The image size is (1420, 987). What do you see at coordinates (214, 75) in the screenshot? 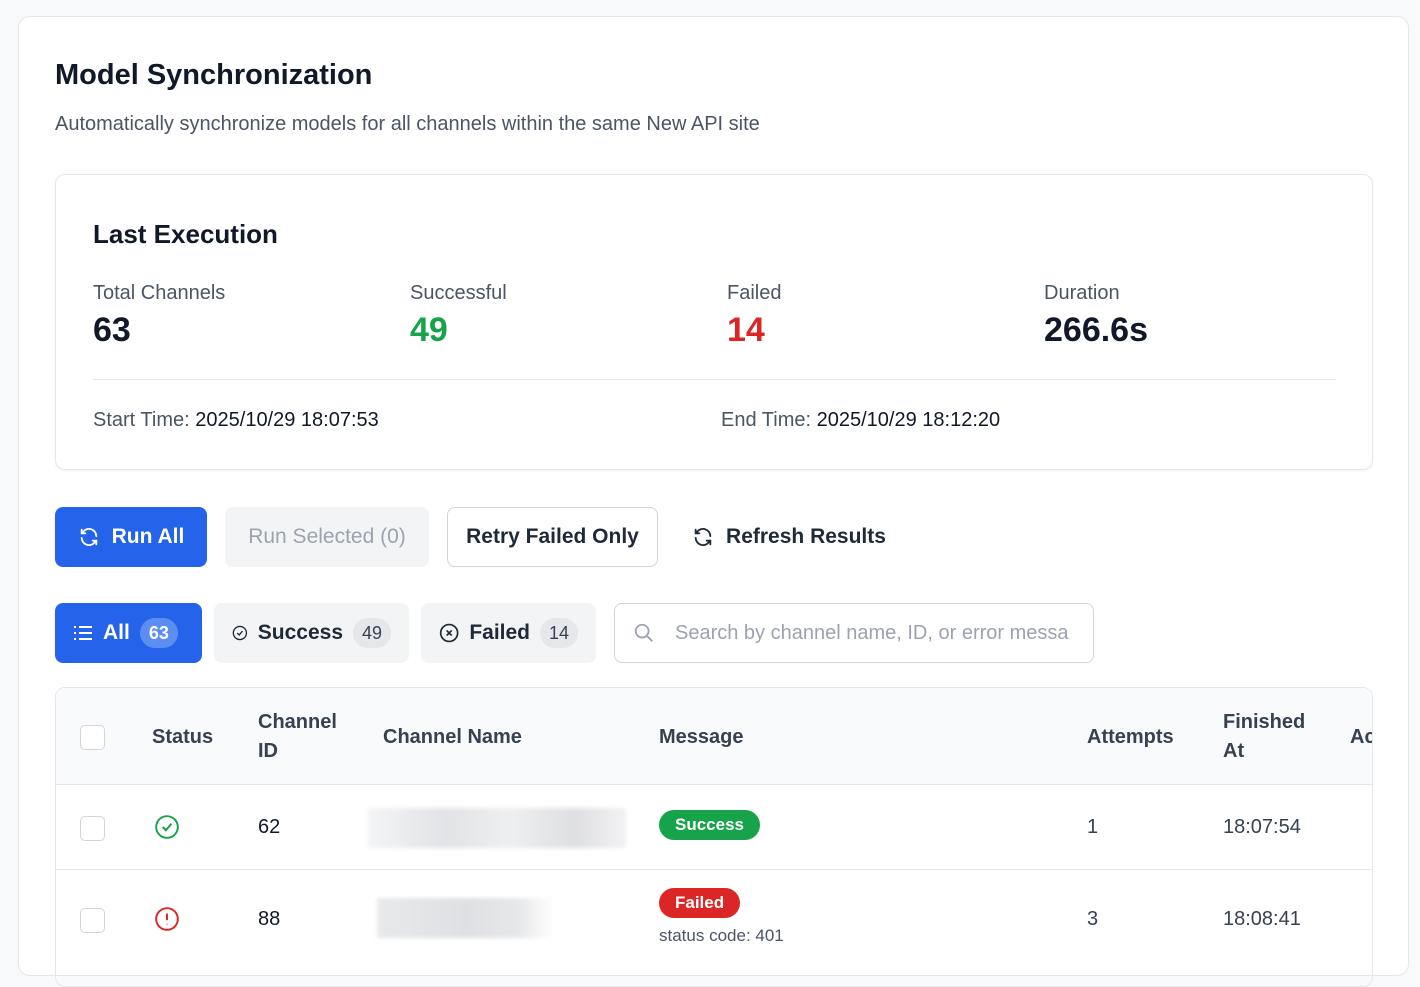
I see `page-title: Model Synchronization` at bounding box center [214, 75].